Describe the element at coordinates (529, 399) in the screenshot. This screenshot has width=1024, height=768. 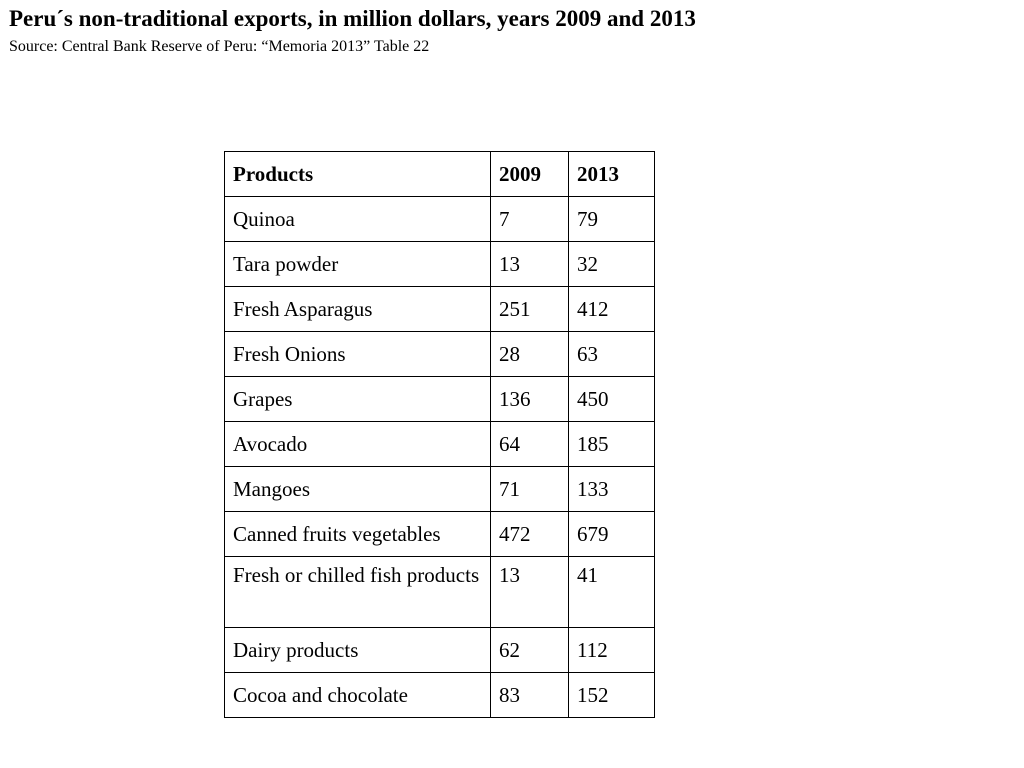
I see `value-2009-cell: 136` at that location.